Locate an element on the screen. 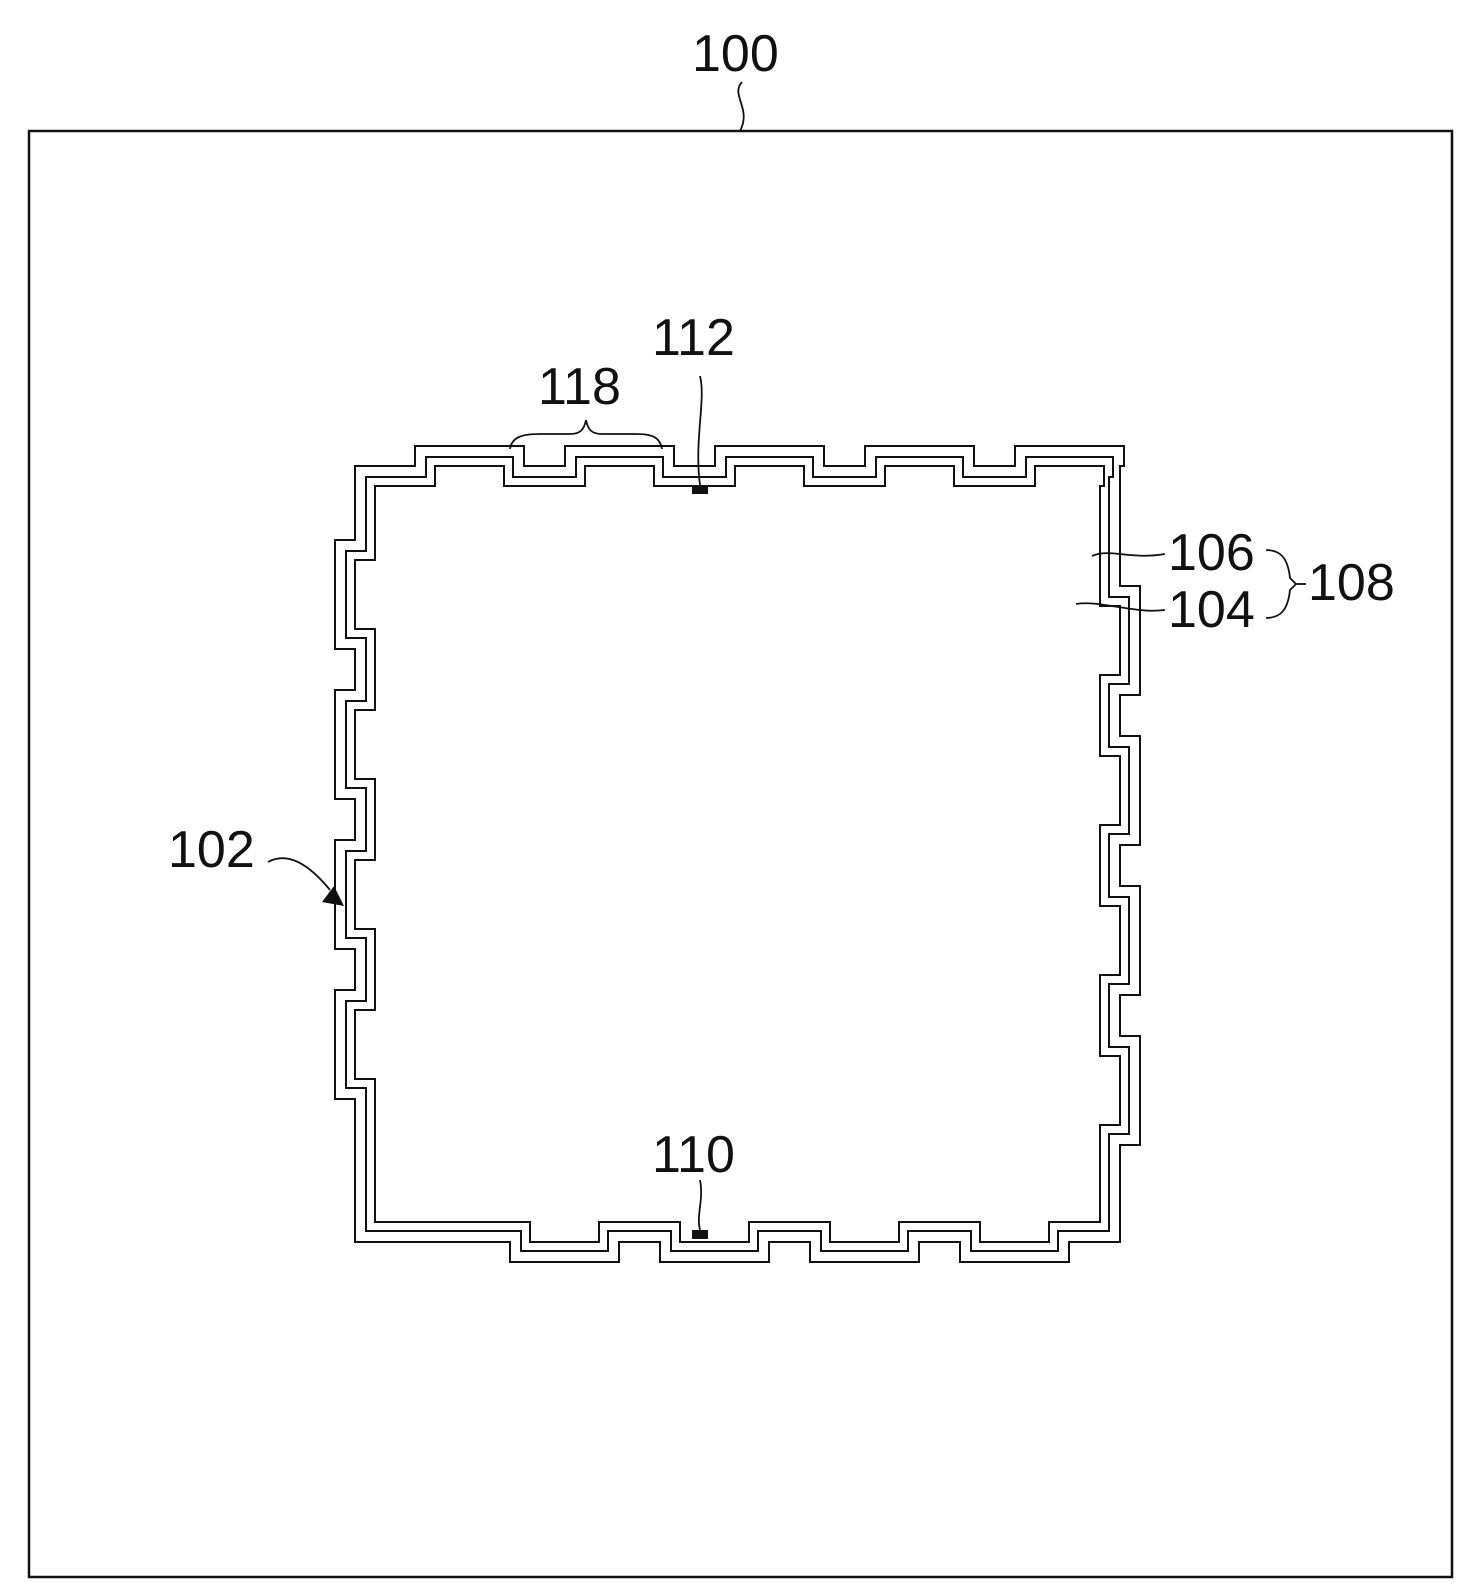 The image size is (1477, 1595). label-102: 102 is located at coordinates (211, 850).